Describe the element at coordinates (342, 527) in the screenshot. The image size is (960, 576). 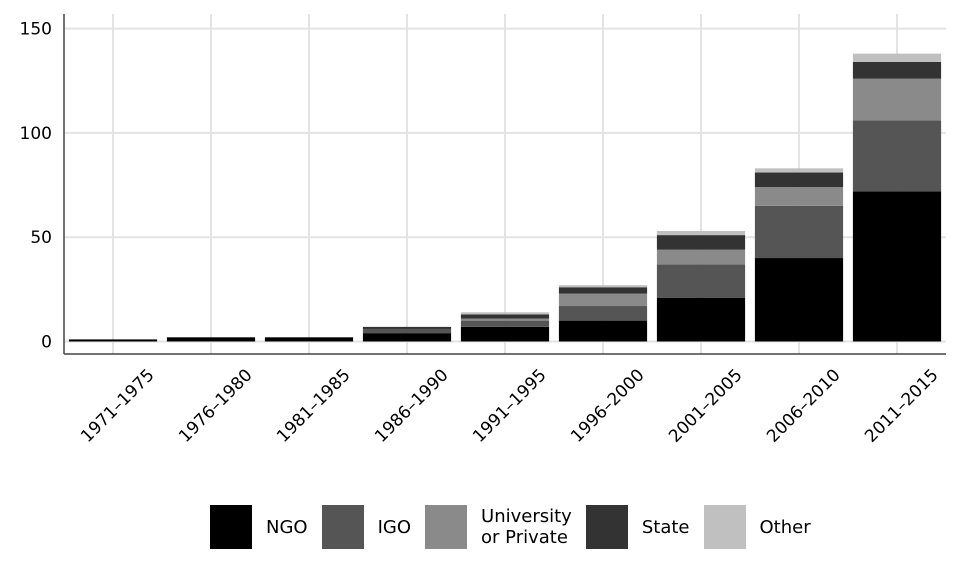
I see `legend-swatch-igo` at that location.